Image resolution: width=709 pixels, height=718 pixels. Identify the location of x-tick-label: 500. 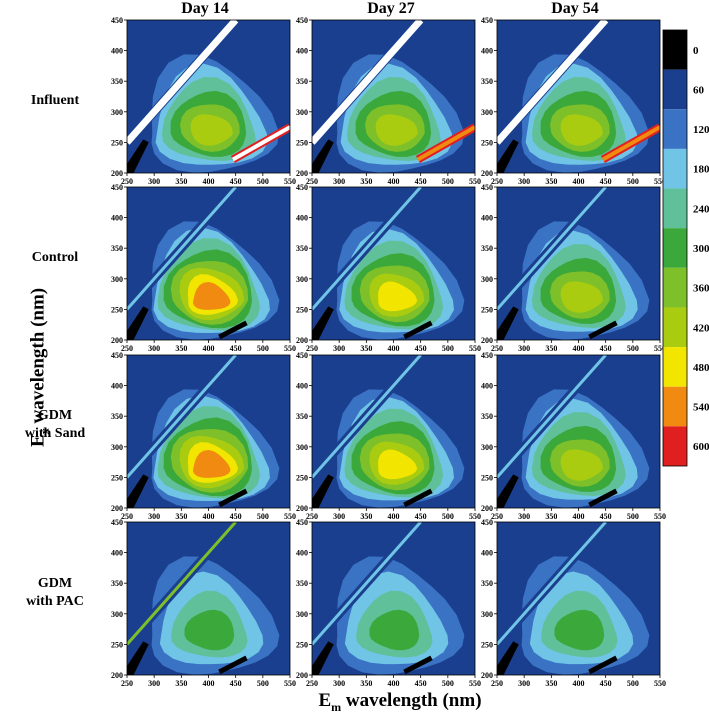
(633, 181).